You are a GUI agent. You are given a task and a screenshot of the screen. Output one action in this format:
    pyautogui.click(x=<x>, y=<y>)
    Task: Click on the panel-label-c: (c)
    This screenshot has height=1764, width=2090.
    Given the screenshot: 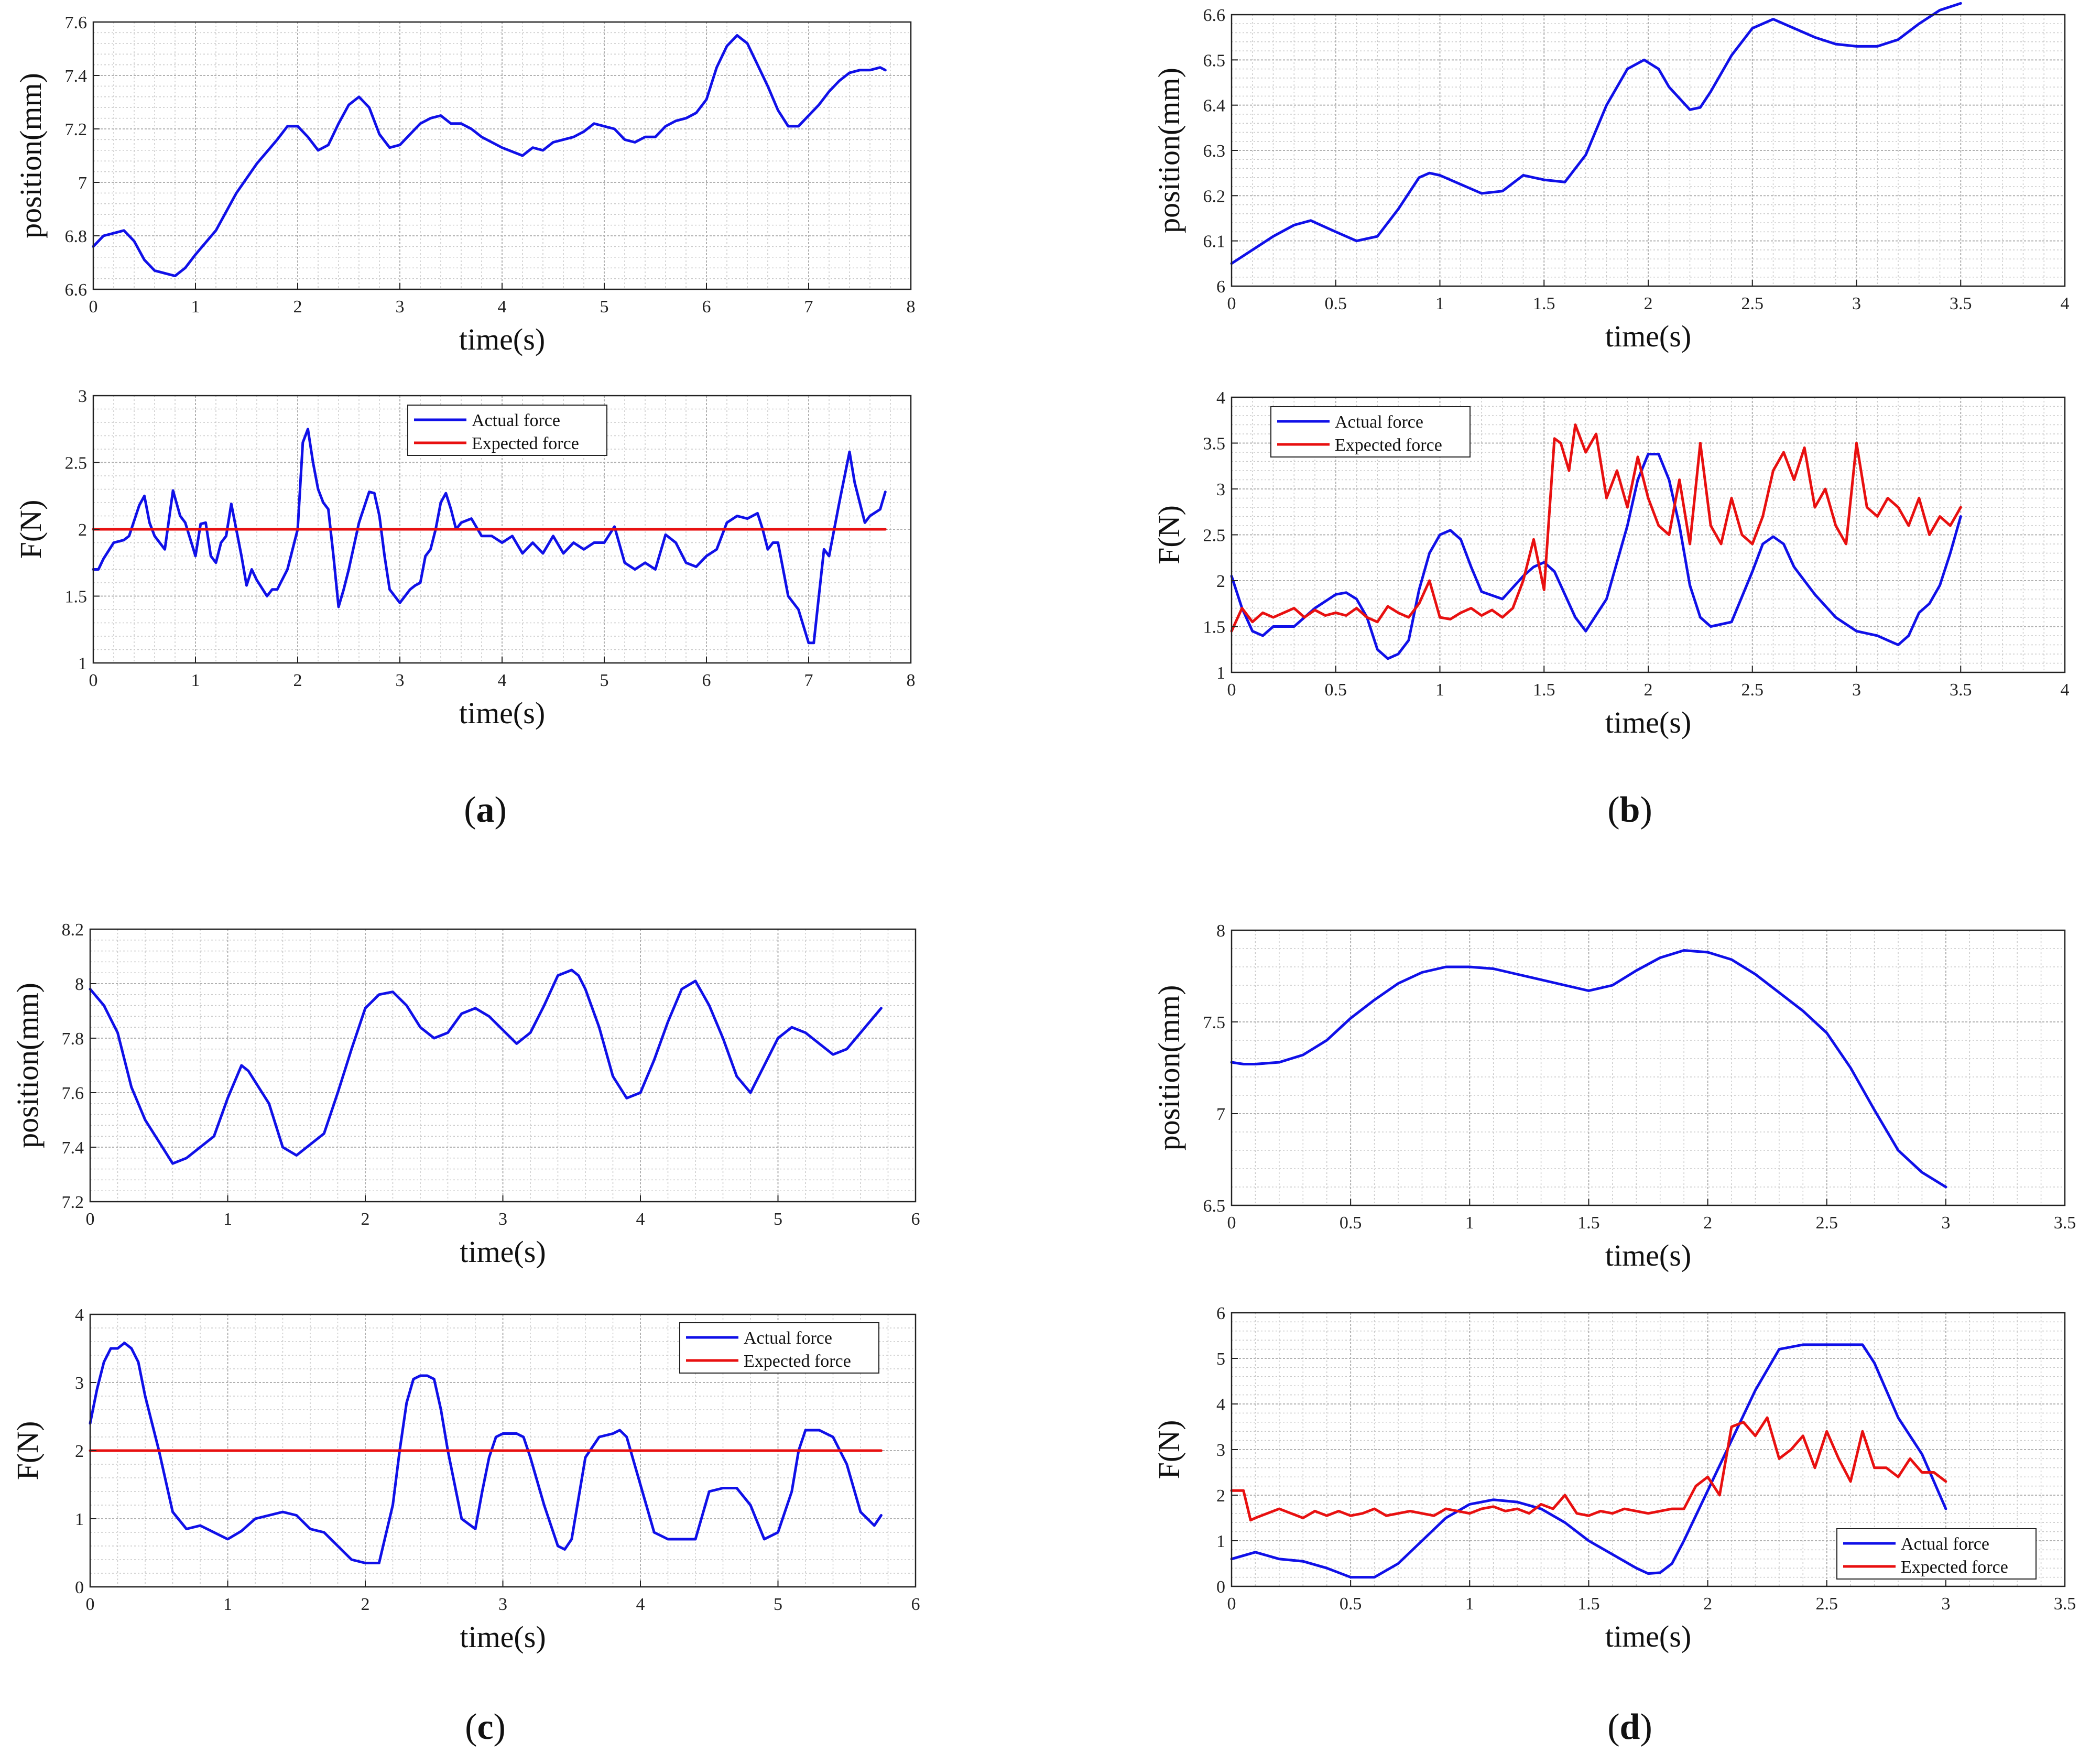 What is the action you would take?
    pyautogui.click(x=486, y=1727)
    